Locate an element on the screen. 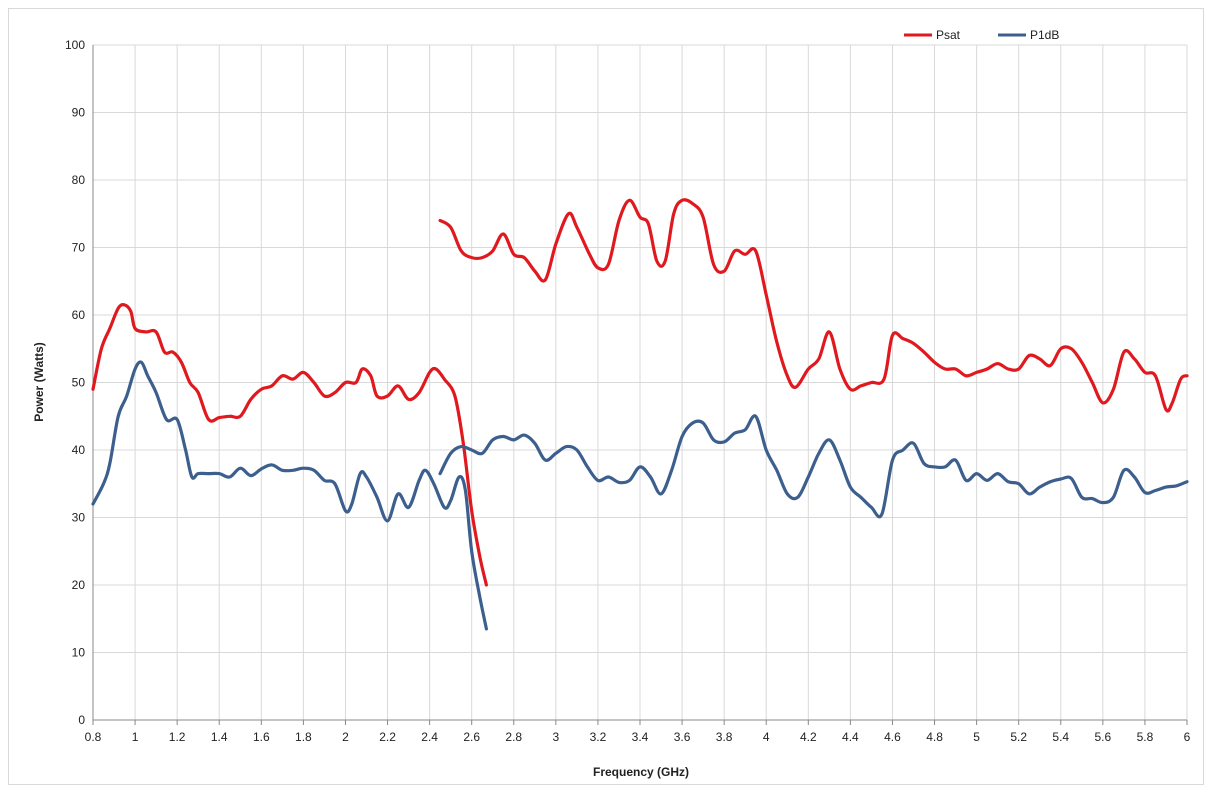  x-tick-label: 0.8 is located at coordinates (93, 737).